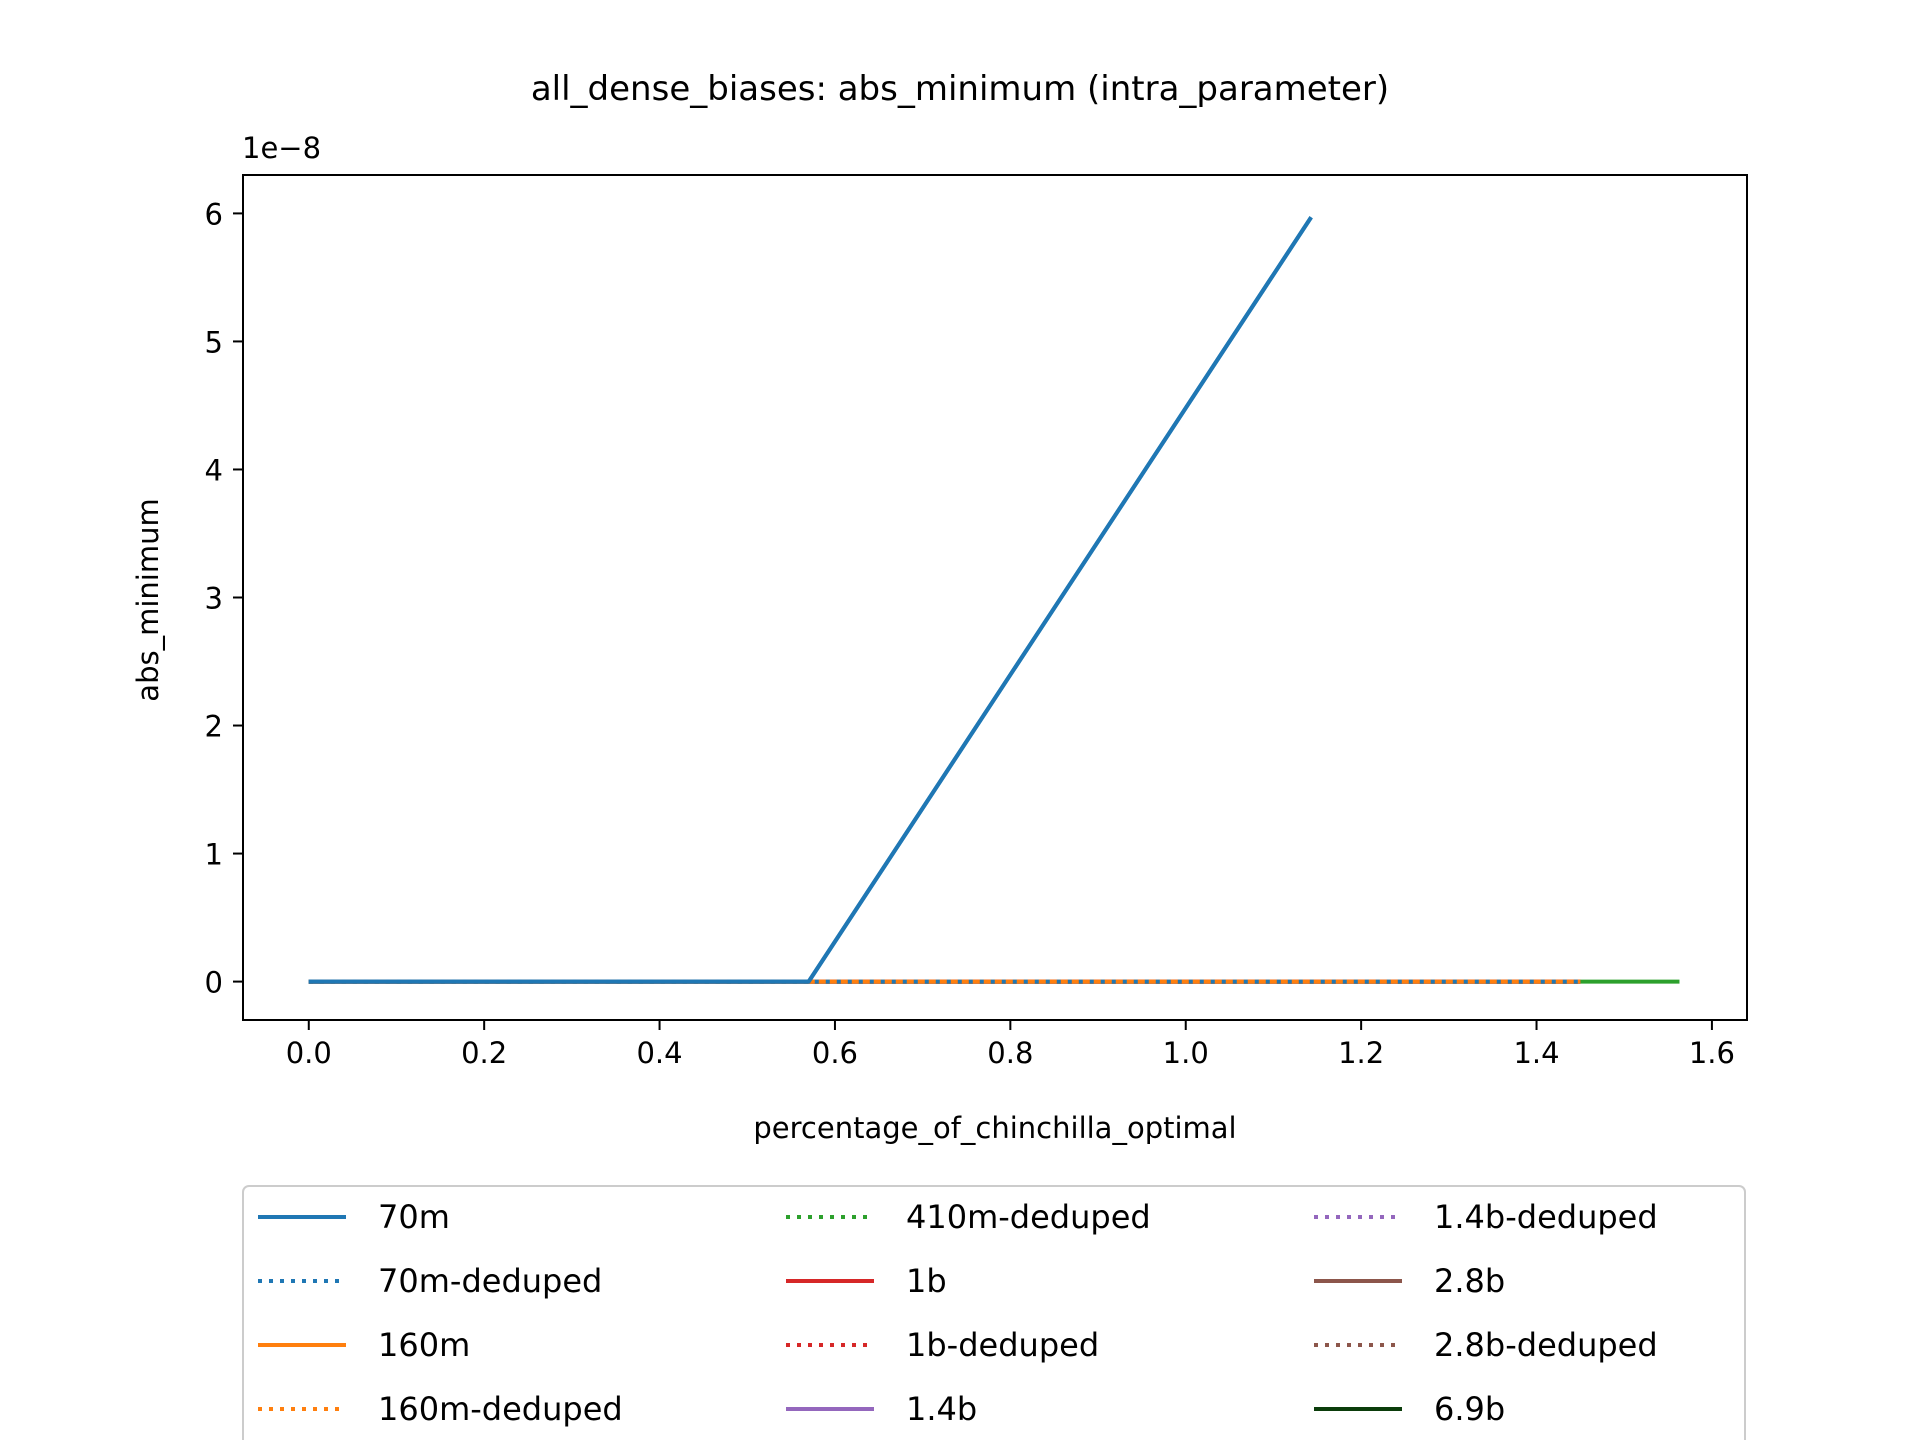  I want to click on y-axis-label: abs_minimum, so click(148, 599).